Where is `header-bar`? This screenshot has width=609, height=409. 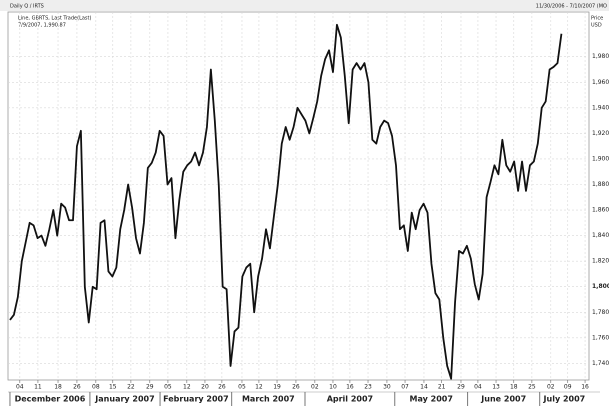
header-bar is located at coordinates (304, 5).